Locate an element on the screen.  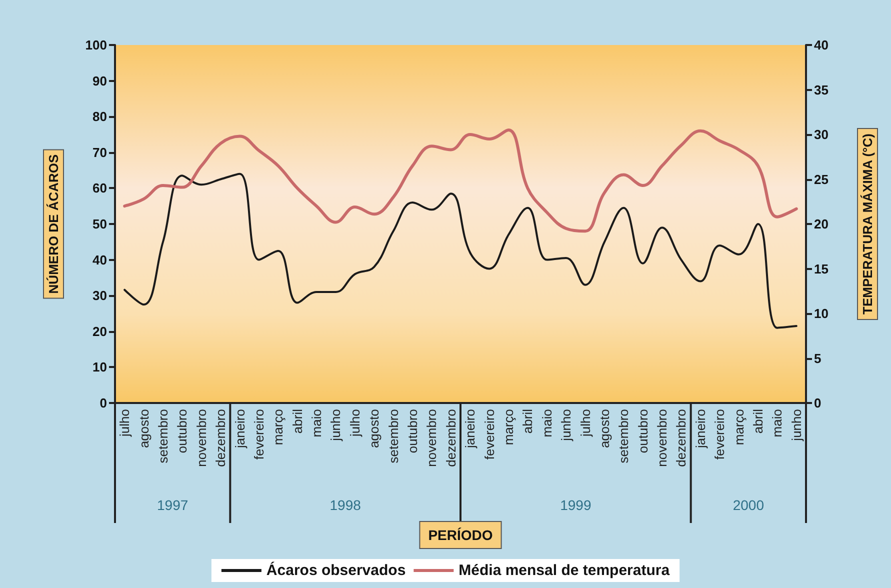
y2-tick-label: 35 is located at coordinates (821, 90).